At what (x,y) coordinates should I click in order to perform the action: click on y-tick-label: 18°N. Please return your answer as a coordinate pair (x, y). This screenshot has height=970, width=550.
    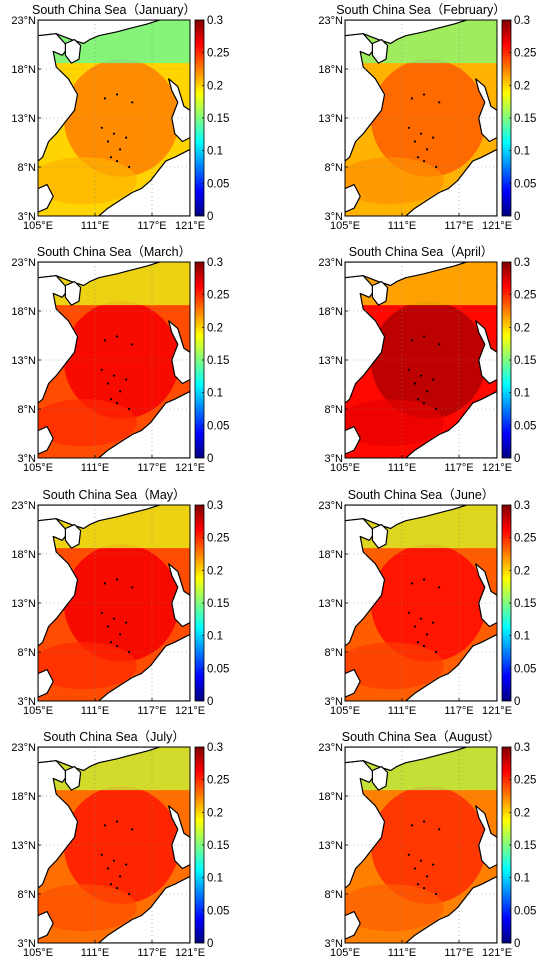
    Looking at the image, I should click on (330, 70).